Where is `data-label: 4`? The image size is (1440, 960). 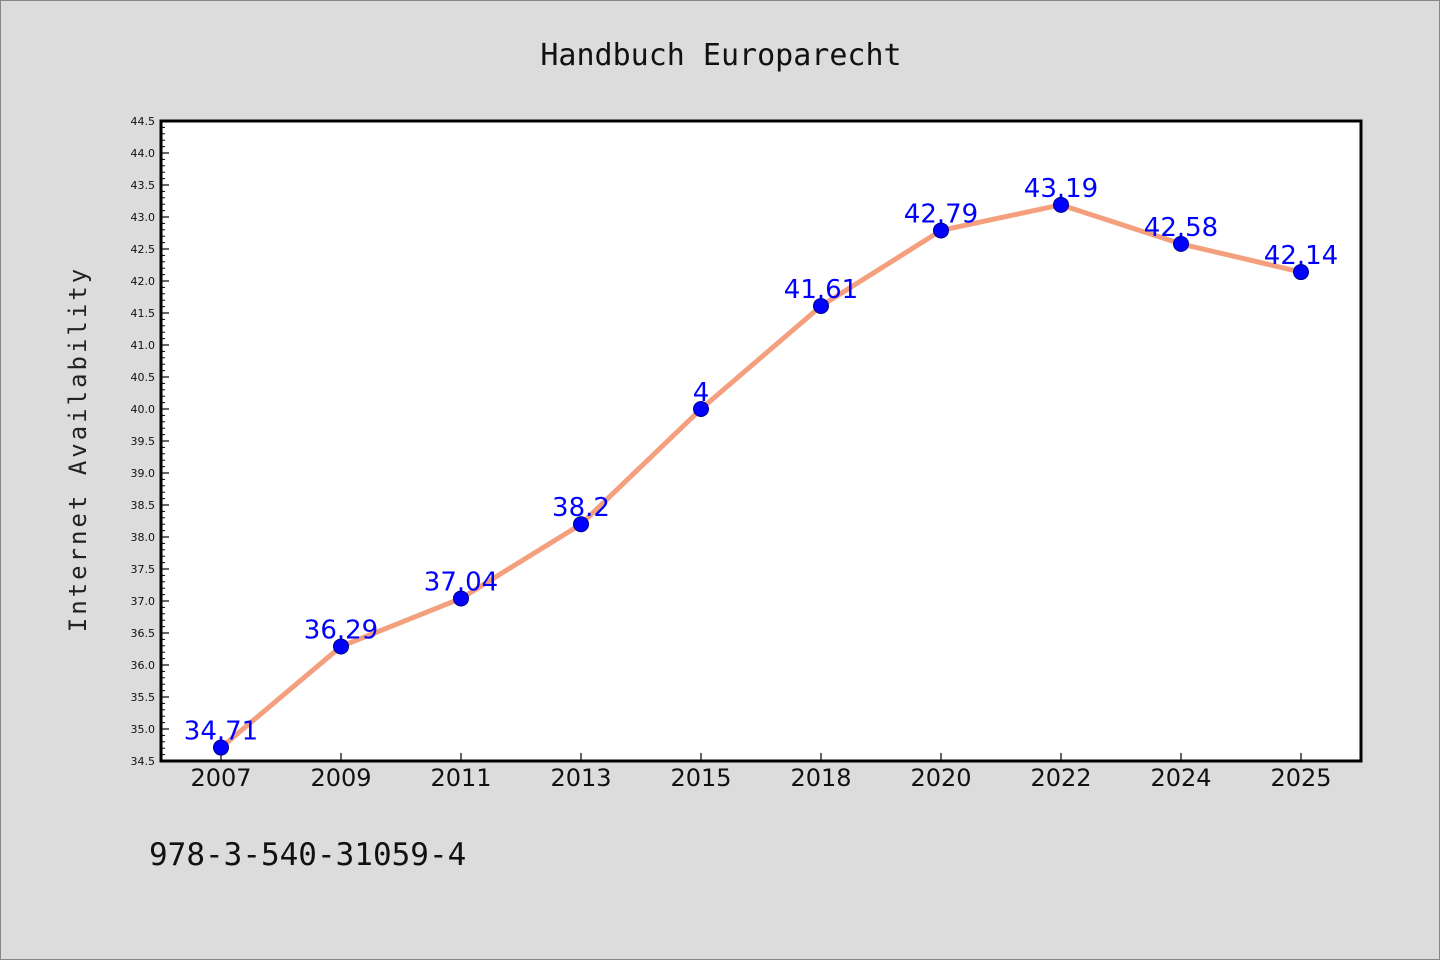
data-label: 4 is located at coordinates (701, 393).